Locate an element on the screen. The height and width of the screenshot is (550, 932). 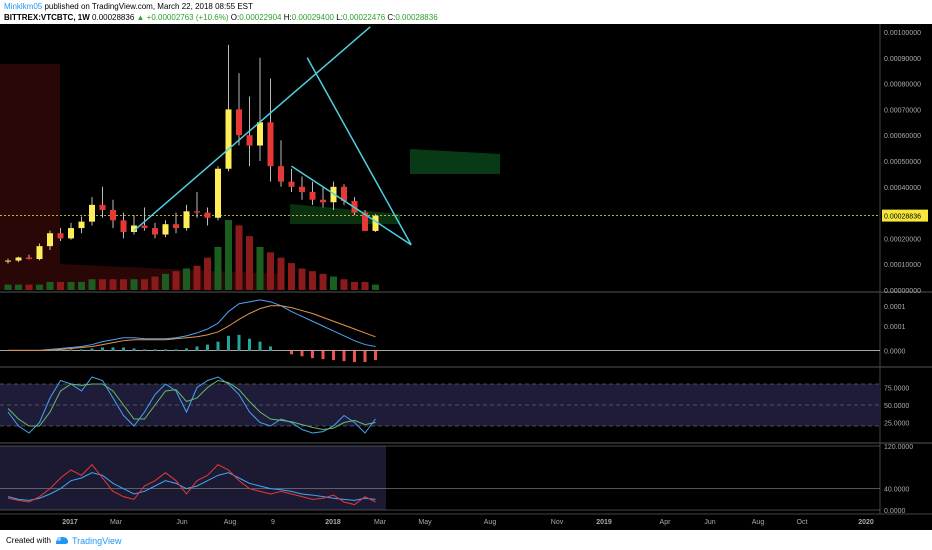
close-label: C: is located at coordinates (391, 17).